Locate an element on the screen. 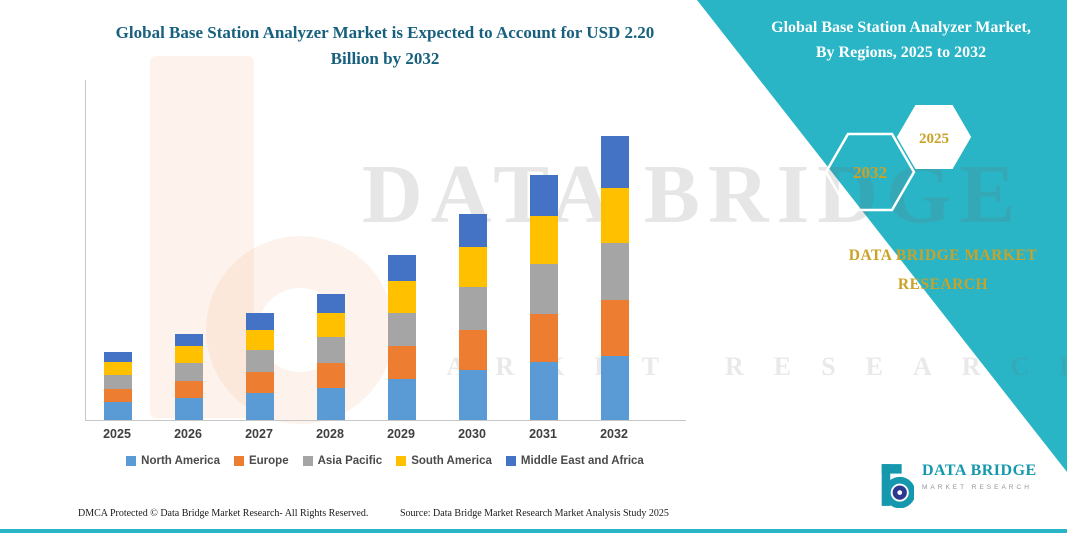 This screenshot has height=533, width=1067. bar-segment-north-america-2029 is located at coordinates (402, 399).